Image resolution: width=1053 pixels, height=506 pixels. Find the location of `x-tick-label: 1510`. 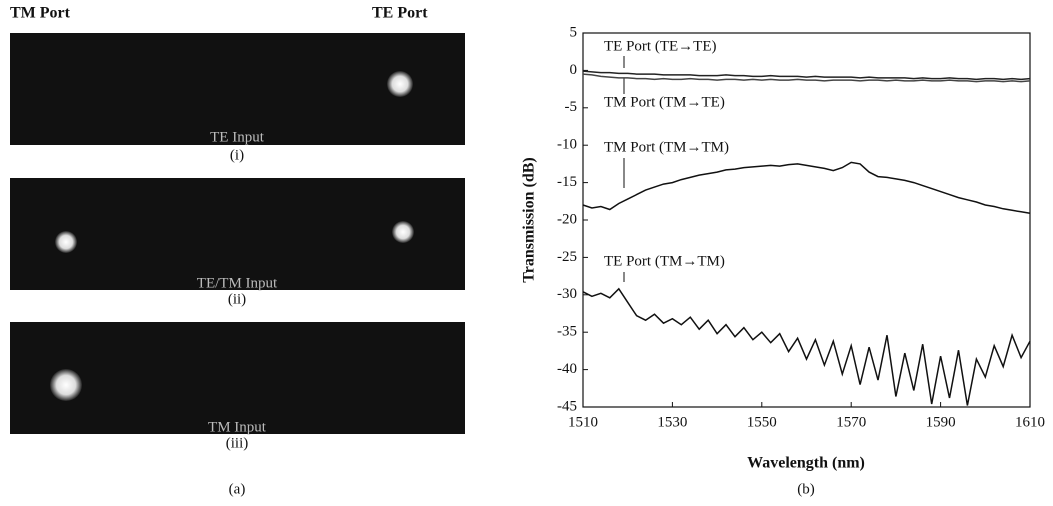

x-tick-label: 1510 is located at coordinates (583, 422).